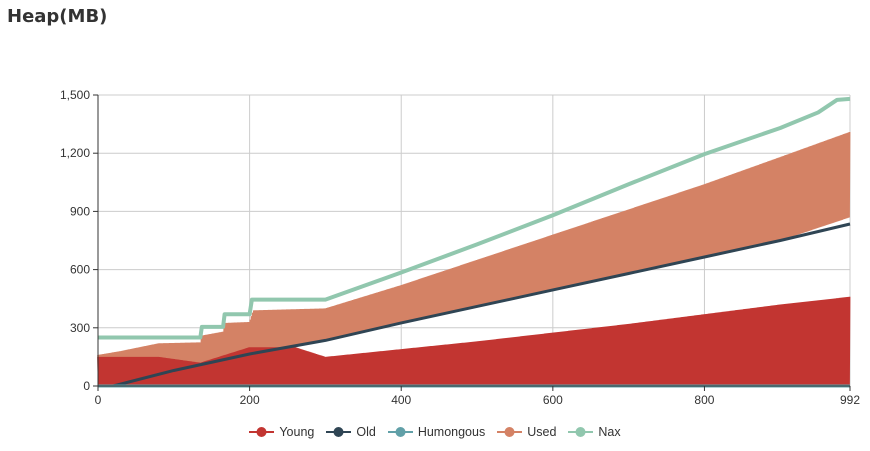 The image size is (870, 451). What do you see at coordinates (553, 400) in the screenshot?
I see `x-tick-label: 600` at bounding box center [553, 400].